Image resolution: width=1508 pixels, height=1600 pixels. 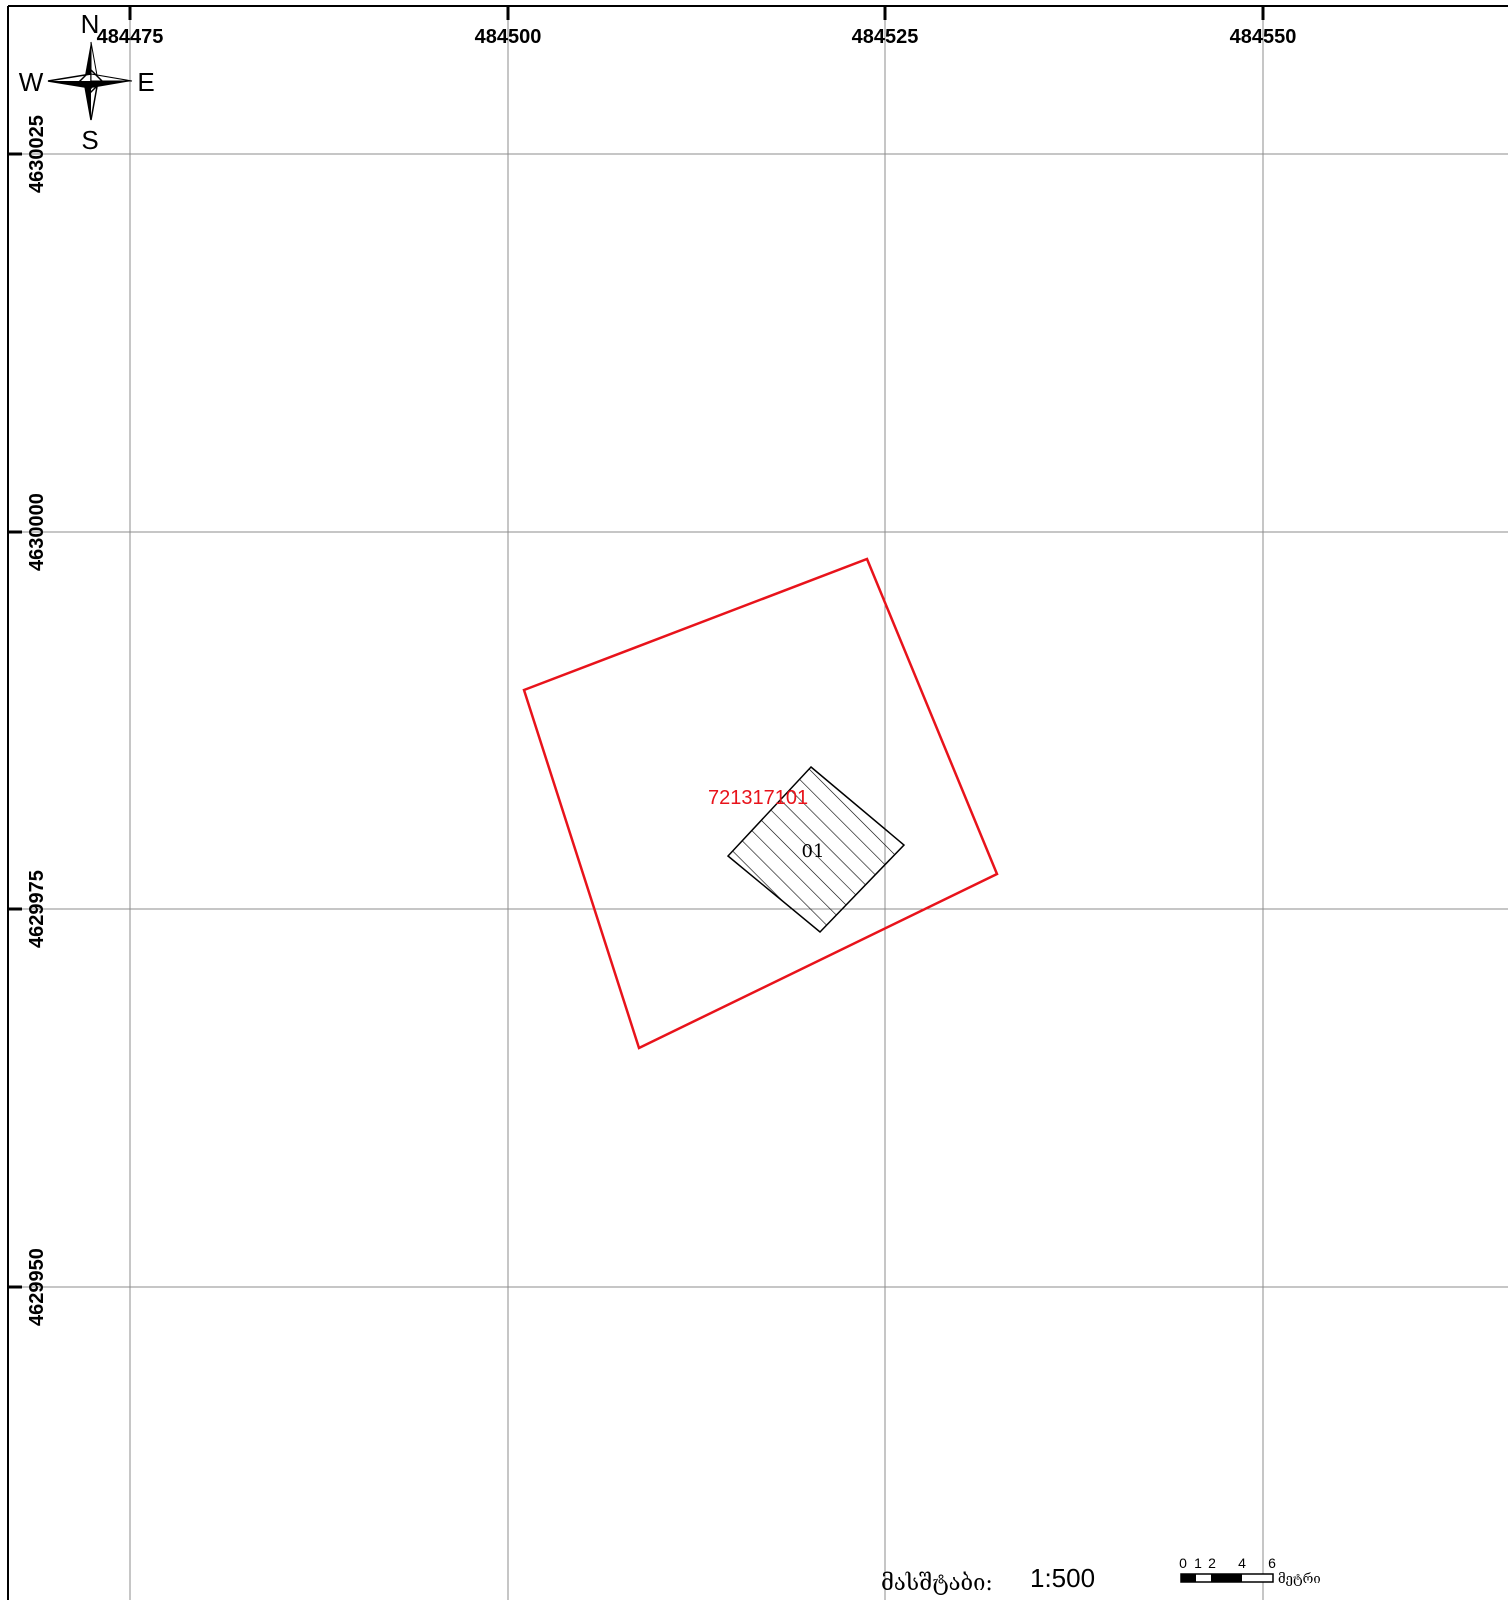 I want to click on easting-label: 484500, so click(x=508, y=37).